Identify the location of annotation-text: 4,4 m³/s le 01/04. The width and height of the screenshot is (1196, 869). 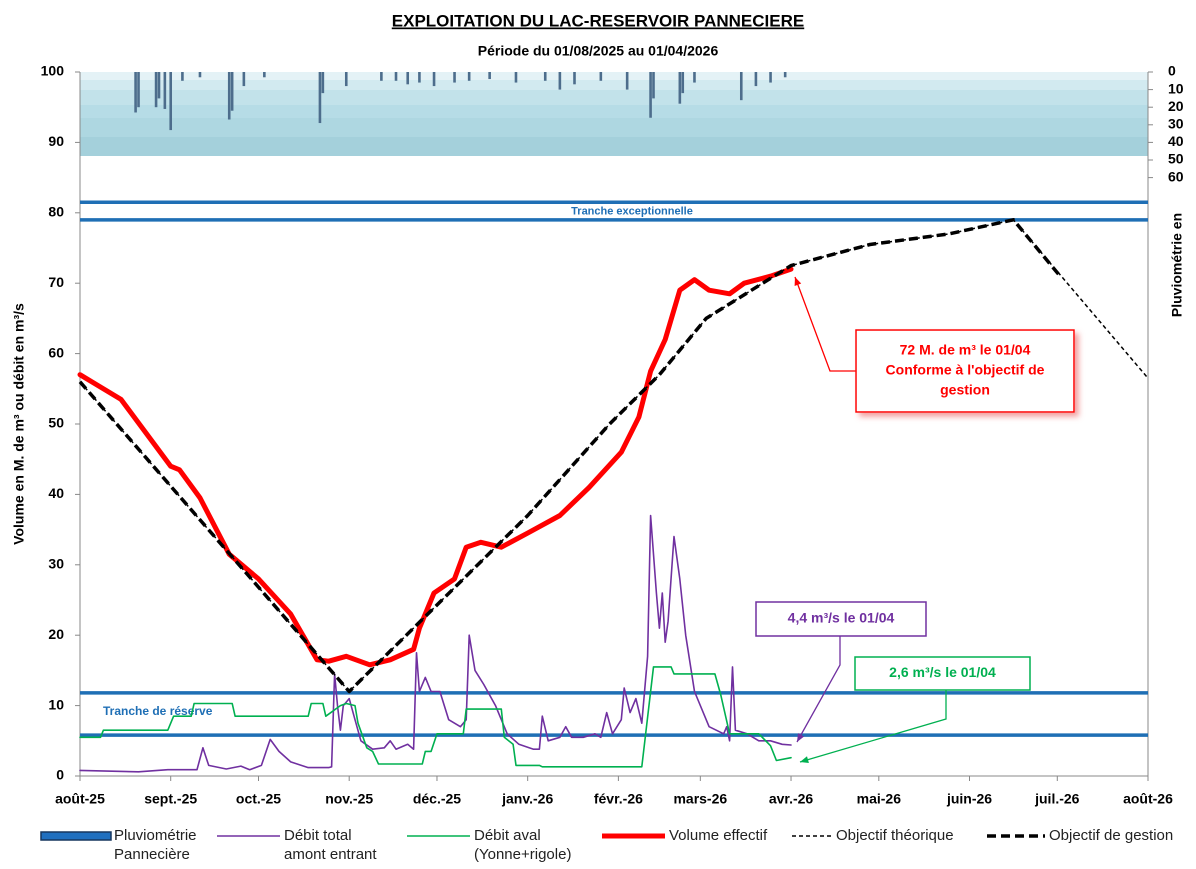
(841, 618).